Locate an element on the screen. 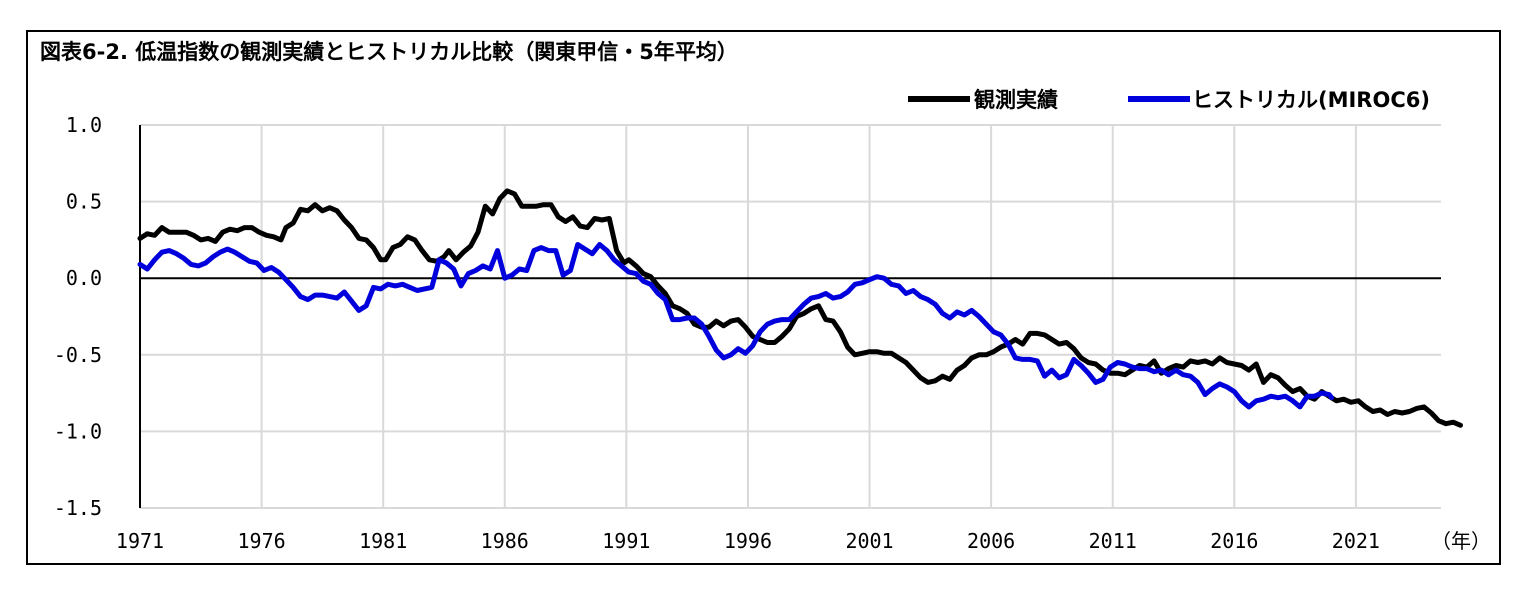 The image size is (1530, 599). x-tick-label: 1971 is located at coordinates (140, 541).